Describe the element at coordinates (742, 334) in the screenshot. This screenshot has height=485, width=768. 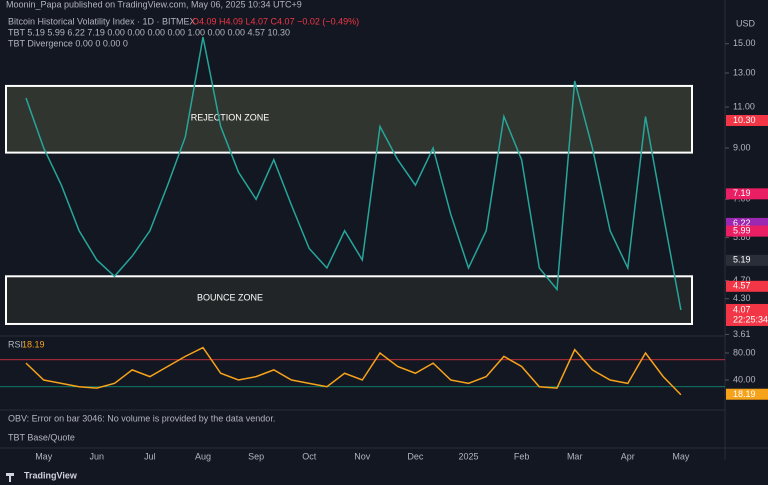
I see `y-tick-label: 3.61` at that location.